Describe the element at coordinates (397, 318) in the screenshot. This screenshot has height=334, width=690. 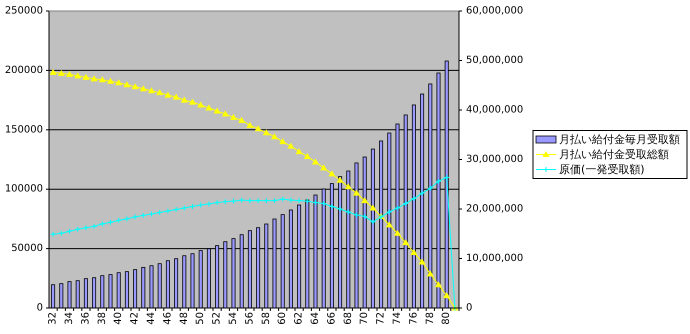
I see `x-tick-label: 74` at that location.